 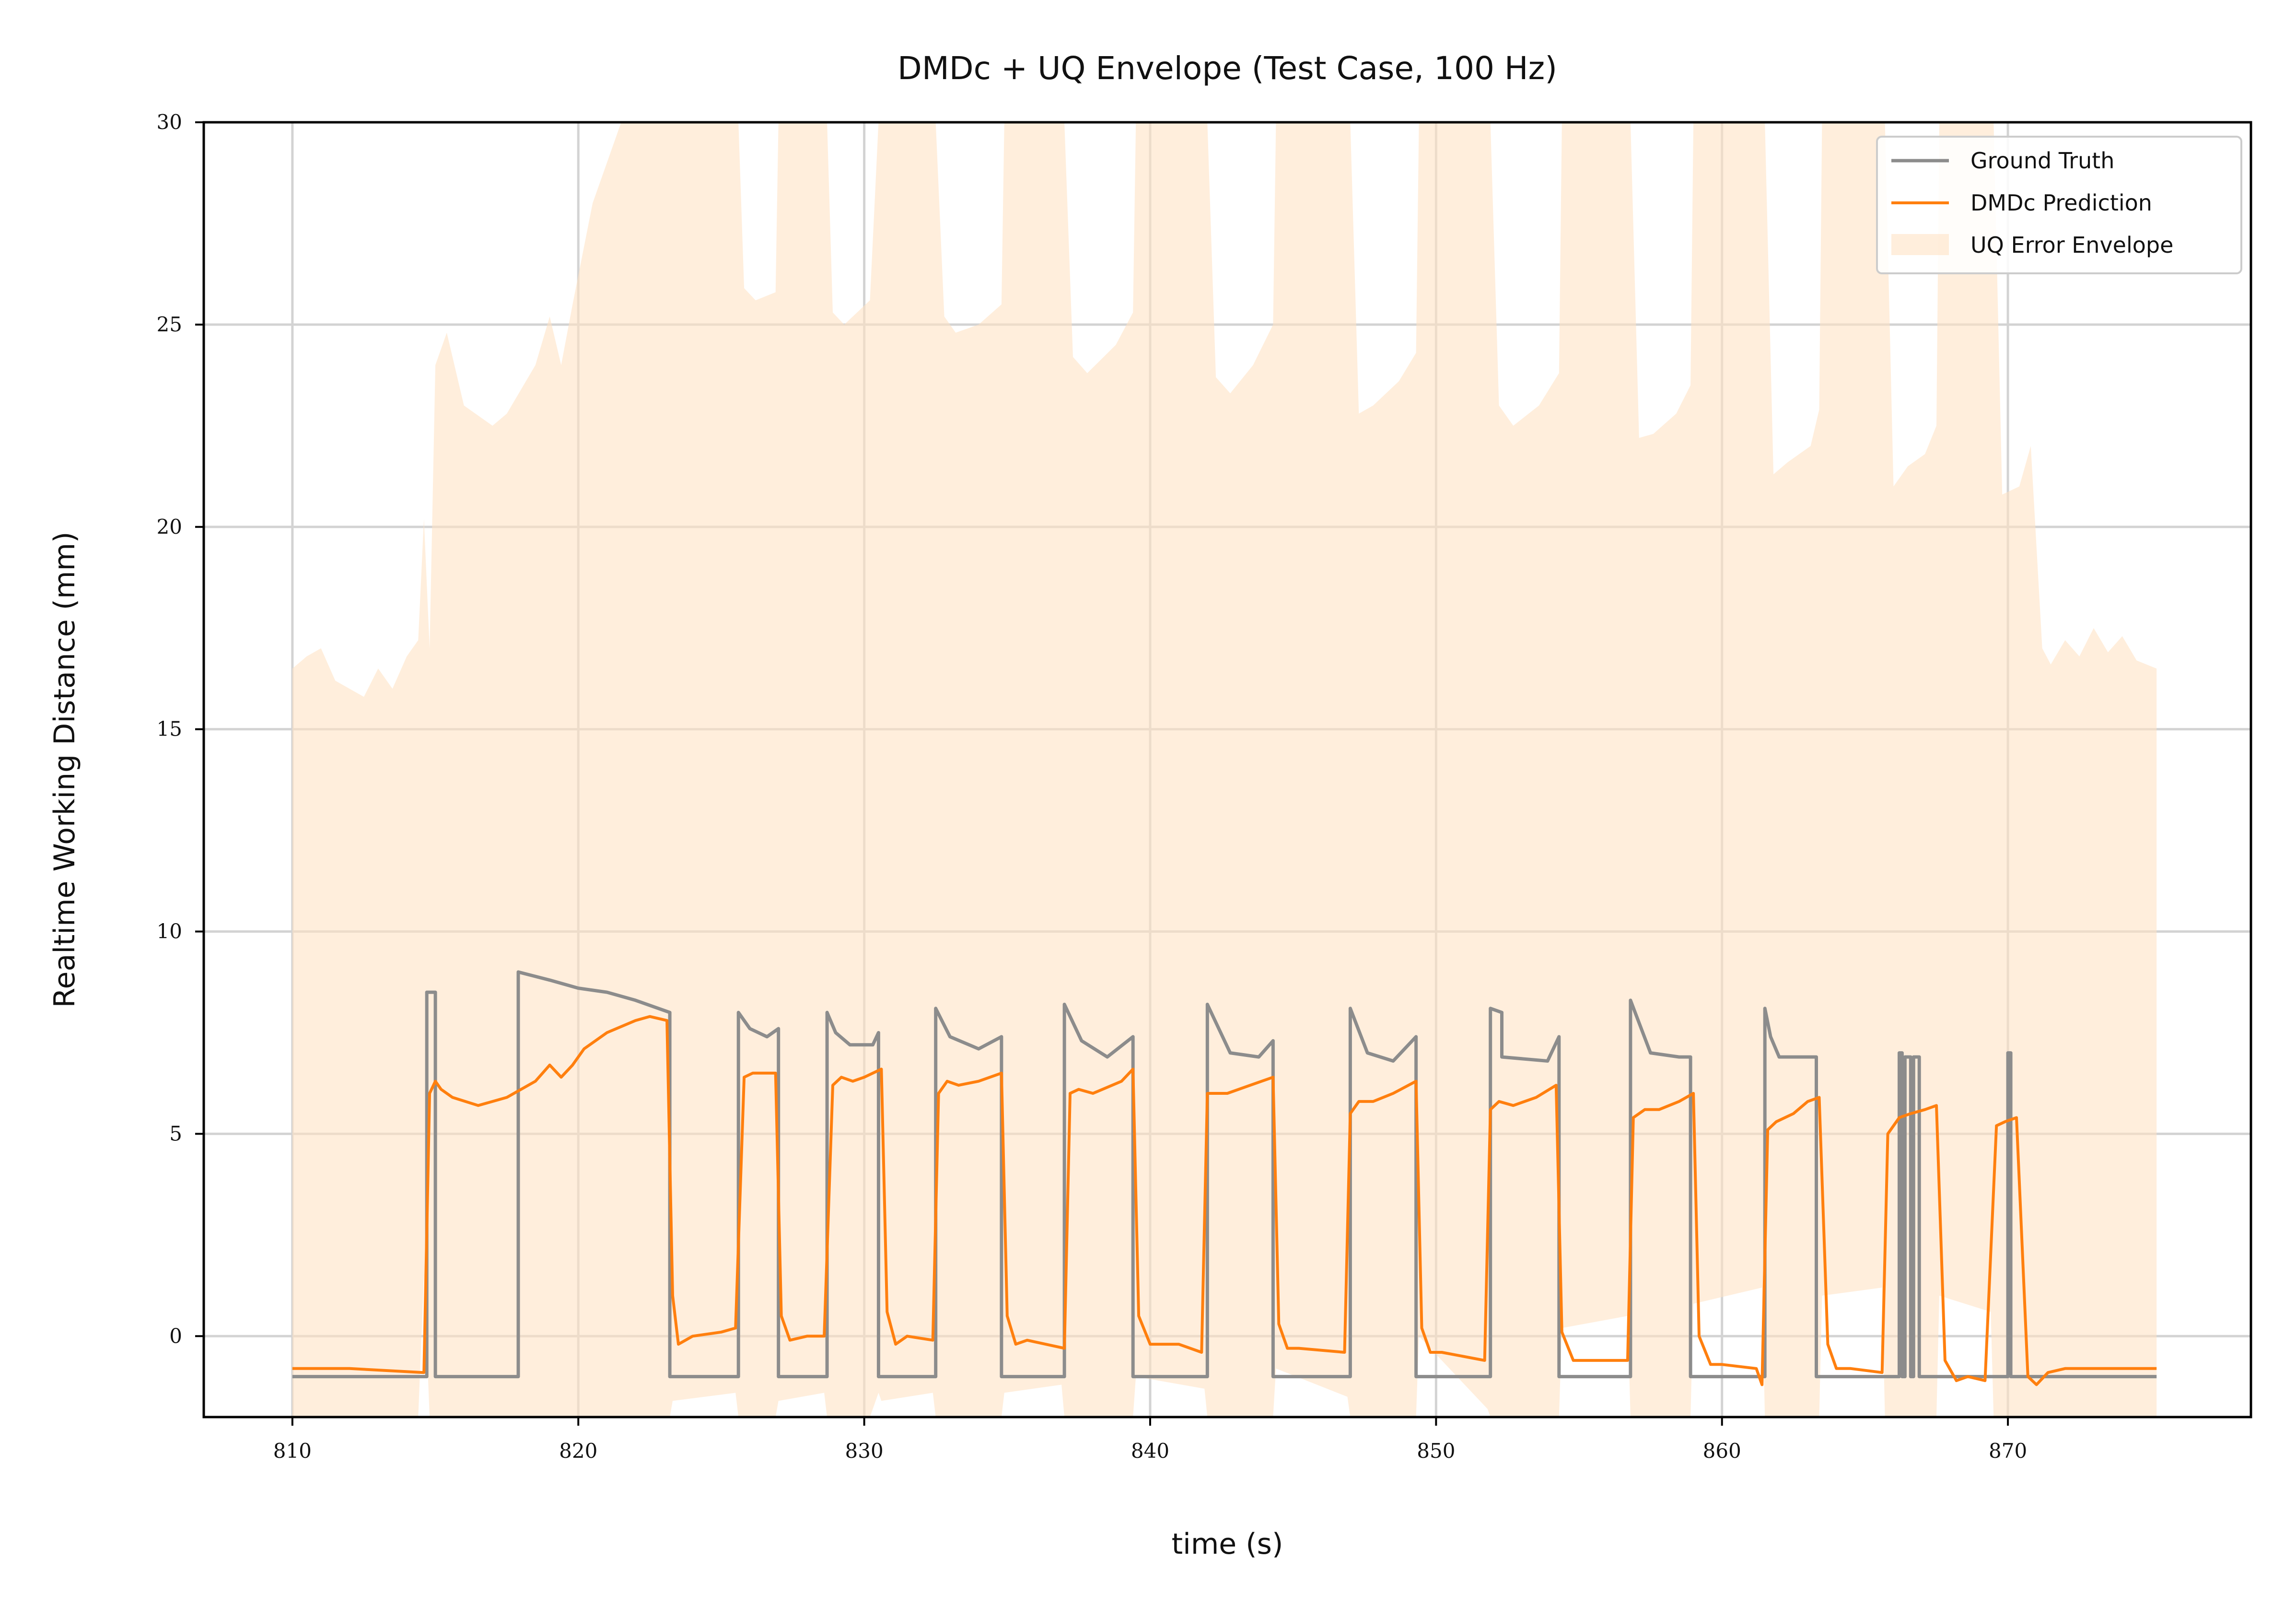 I want to click on x-tick-label: 870, so click(x=2008, y=1451).